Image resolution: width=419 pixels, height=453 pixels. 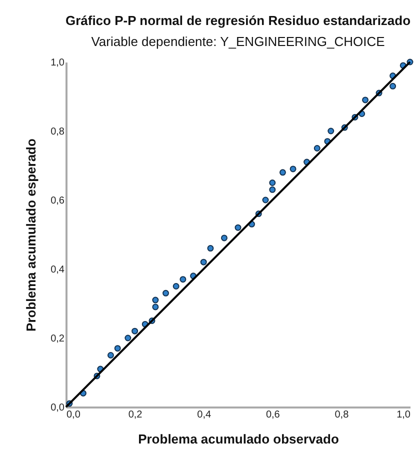 What do you see at coordinates (57, 408) in the screenshot?
I see `y-tick-label: 0,0` at bounding box center [57, 408].